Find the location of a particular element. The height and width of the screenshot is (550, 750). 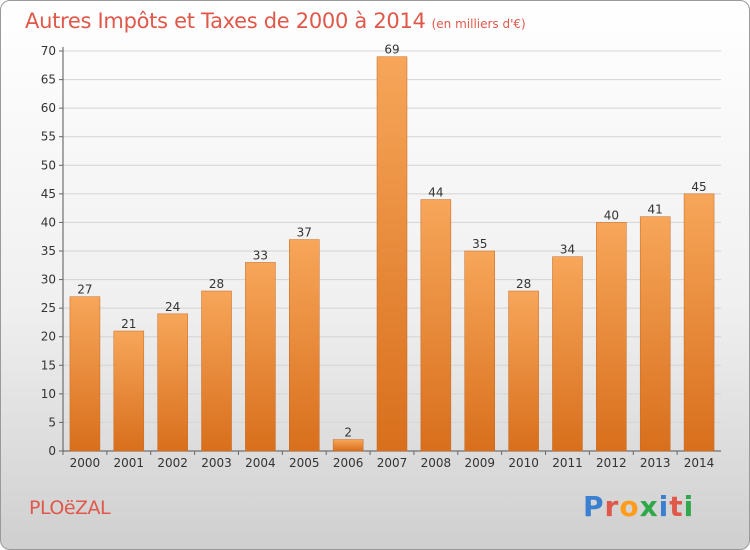

data-label: 35 is located at coordinates (479, 244).